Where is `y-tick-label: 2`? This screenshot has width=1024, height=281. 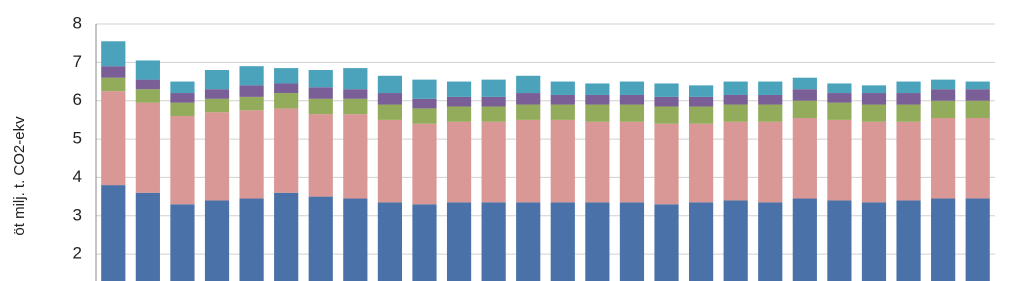 y-tick-label: 2 is located at coordinates (77, 253).